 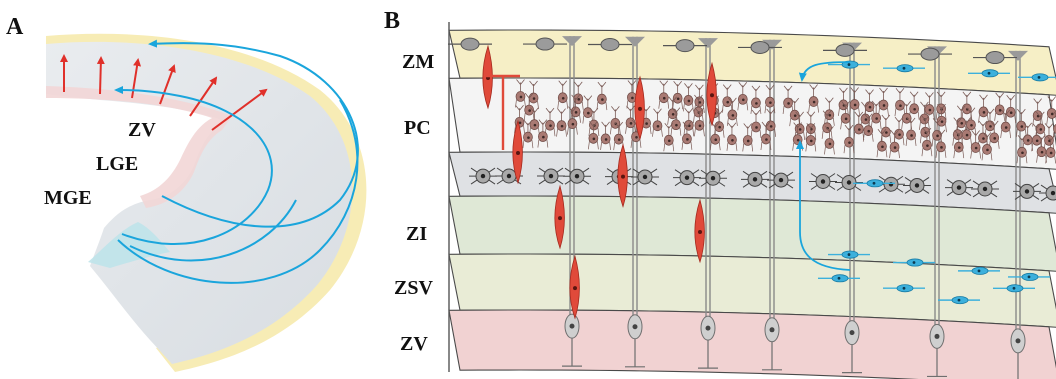 I want to click on migrating-neuron-leading-process, so click(x=503, y=112).